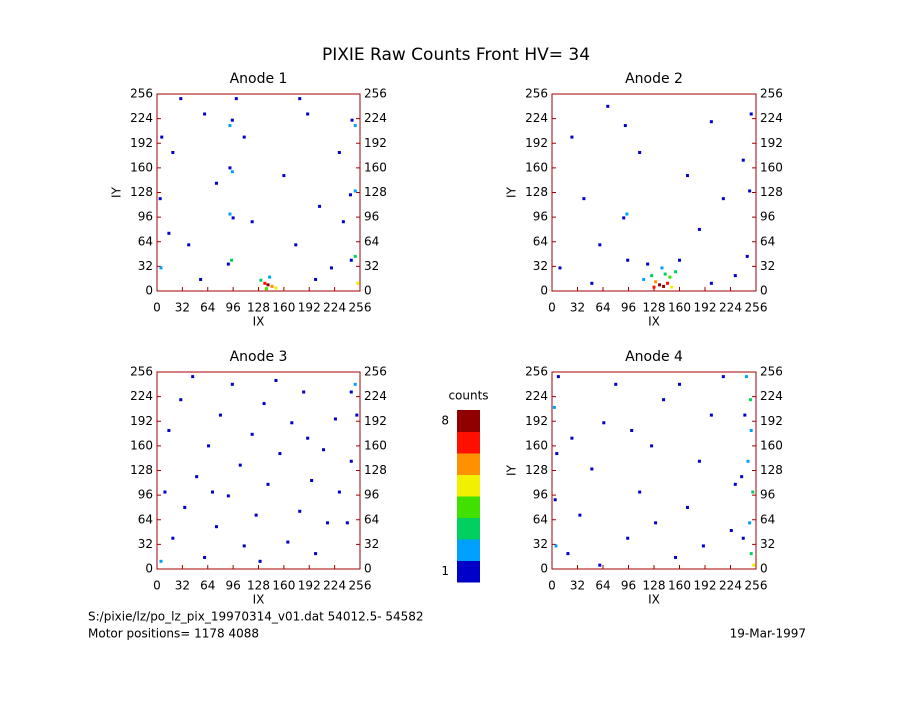 The width and height of the screenshot is (913, 709). Describe the element at coordinates (360, 308) in the screenshot. I see `x-tick-label: 256` at that location.